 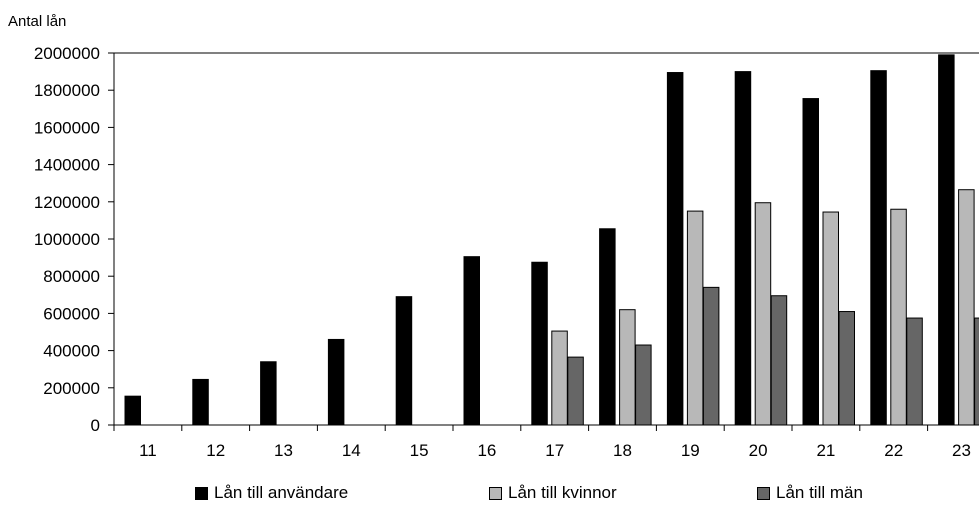 What do you see at coordinates (95, 425) in the screenshot?
I see `y-tick-label: 0` at bounding box center [95, 425].